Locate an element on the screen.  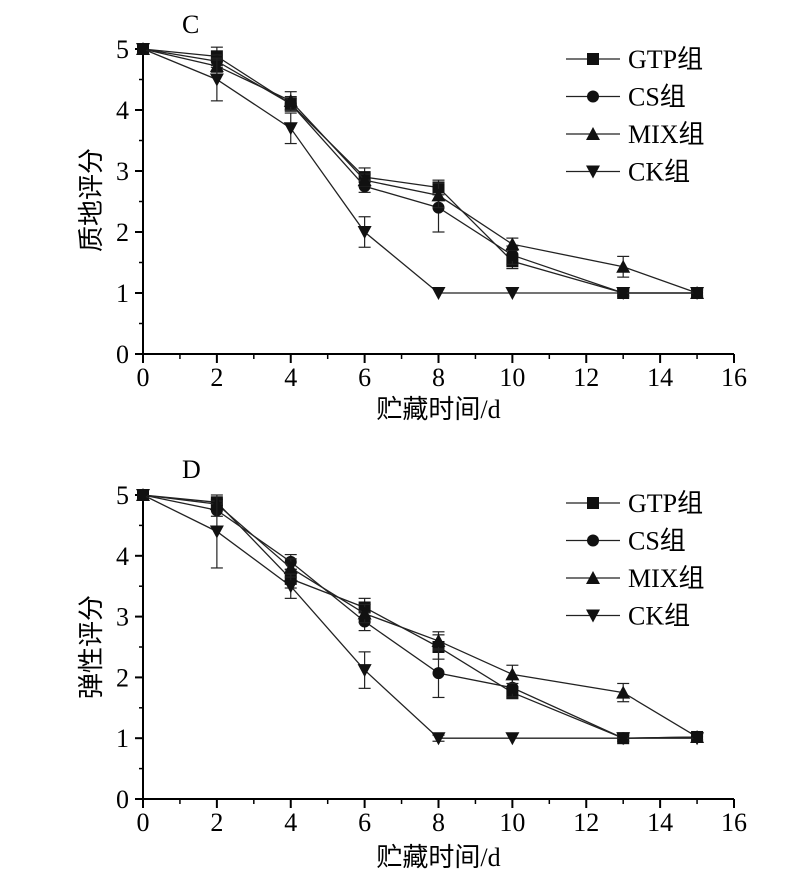
y-axis-label: 弹性评分 is located at coordinates (91, 647).